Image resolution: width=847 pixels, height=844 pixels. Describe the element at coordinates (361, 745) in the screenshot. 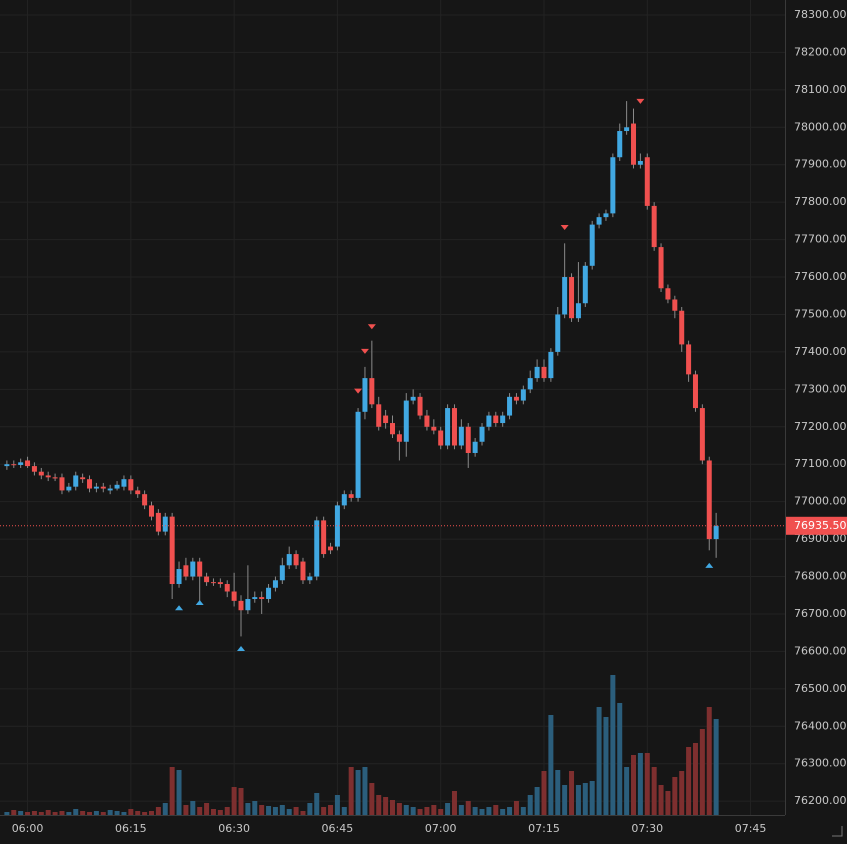

I see `volume-layer` at that location.